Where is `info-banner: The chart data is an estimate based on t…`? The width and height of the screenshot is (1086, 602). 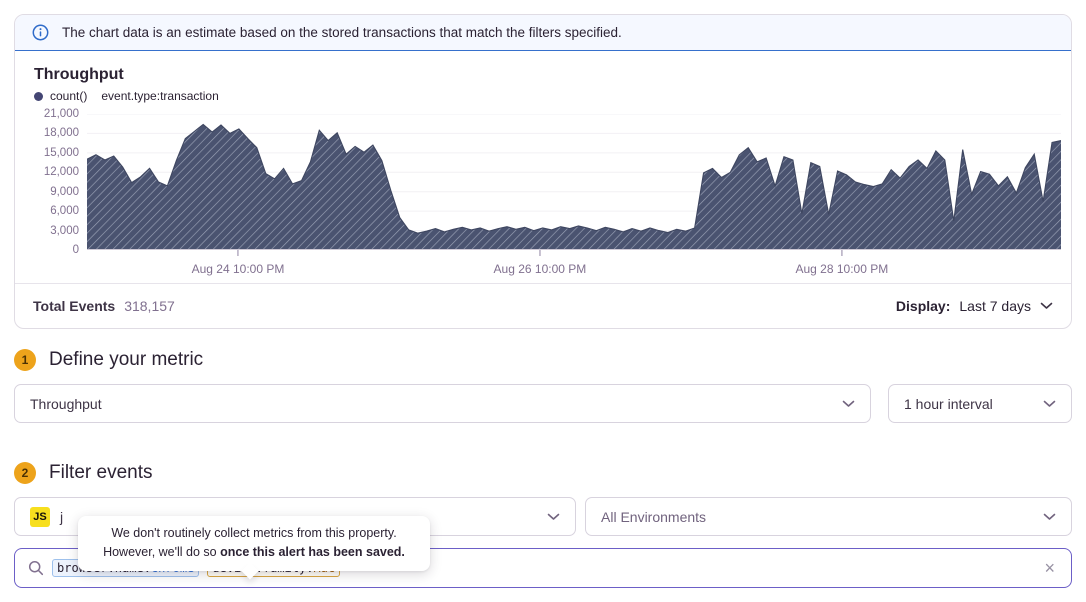
info-banner: The chart data is an estimate based on t… is located at coordinates (543, 33).